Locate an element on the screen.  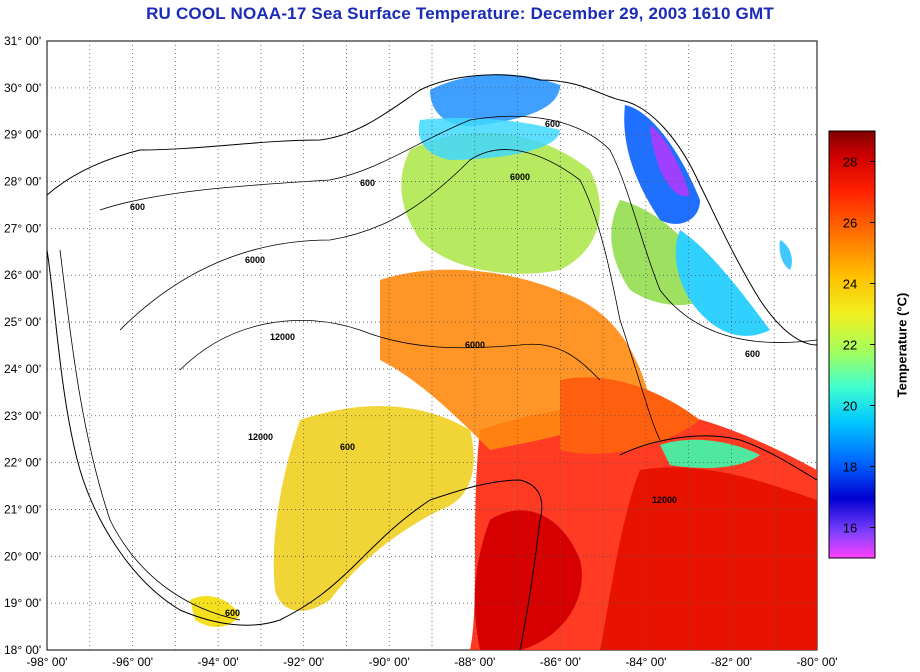
longitude-tick-label: -82° 00' is located at coordinates (731, 662).